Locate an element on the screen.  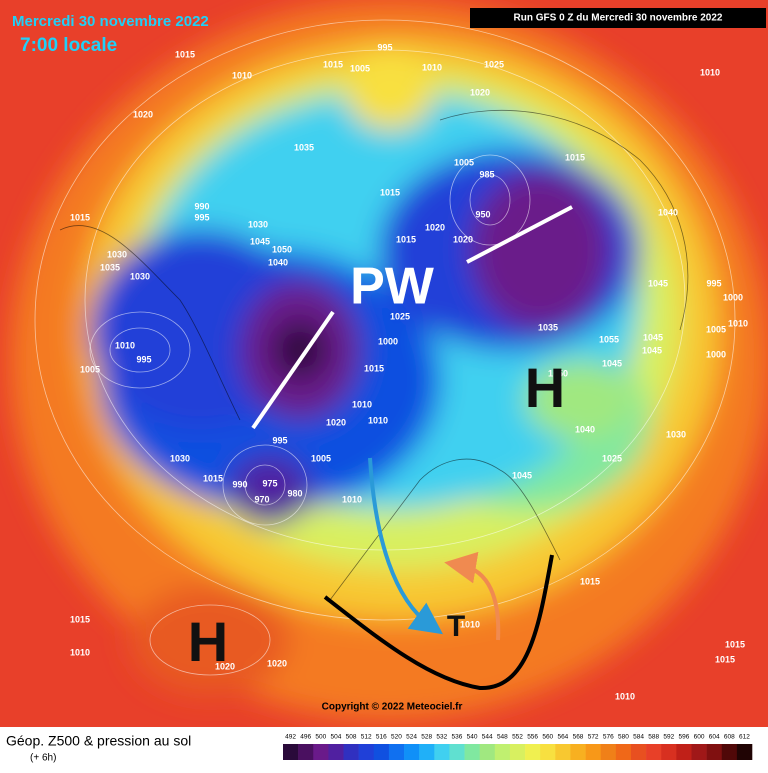
isobar-label: 1005 is located at coordinates (716, 329).